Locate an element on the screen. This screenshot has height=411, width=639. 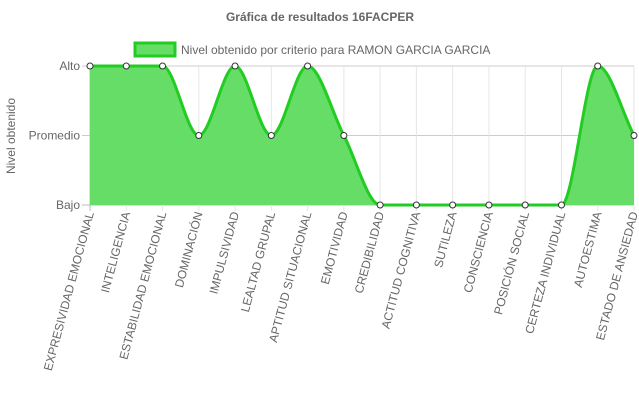
x-tick-label: INTELIGENCIA is located at coordinates (115, 252).